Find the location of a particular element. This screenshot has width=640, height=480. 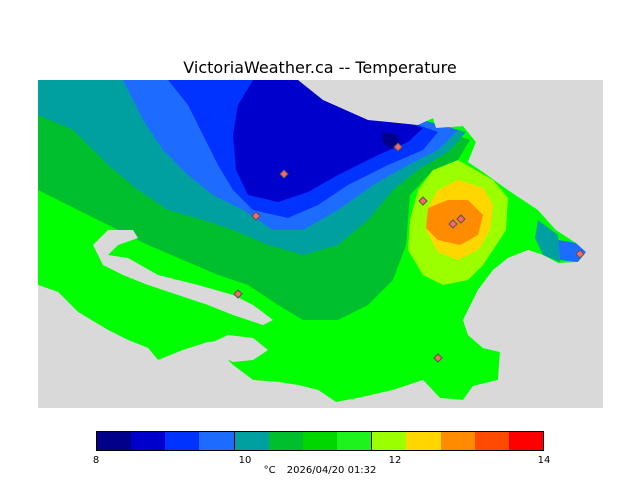

tick-label: 12 is located at coordinates (395, 460).